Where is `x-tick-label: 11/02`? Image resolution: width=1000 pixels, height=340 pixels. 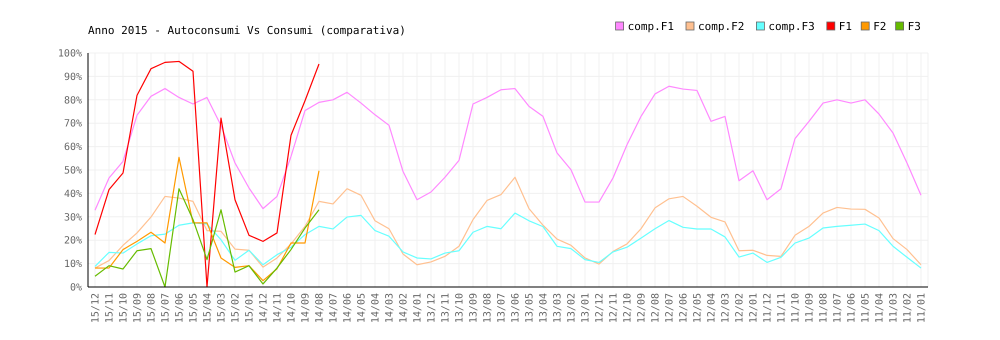
x-tick-label: 11/02 is located at coordinates (908, 308).